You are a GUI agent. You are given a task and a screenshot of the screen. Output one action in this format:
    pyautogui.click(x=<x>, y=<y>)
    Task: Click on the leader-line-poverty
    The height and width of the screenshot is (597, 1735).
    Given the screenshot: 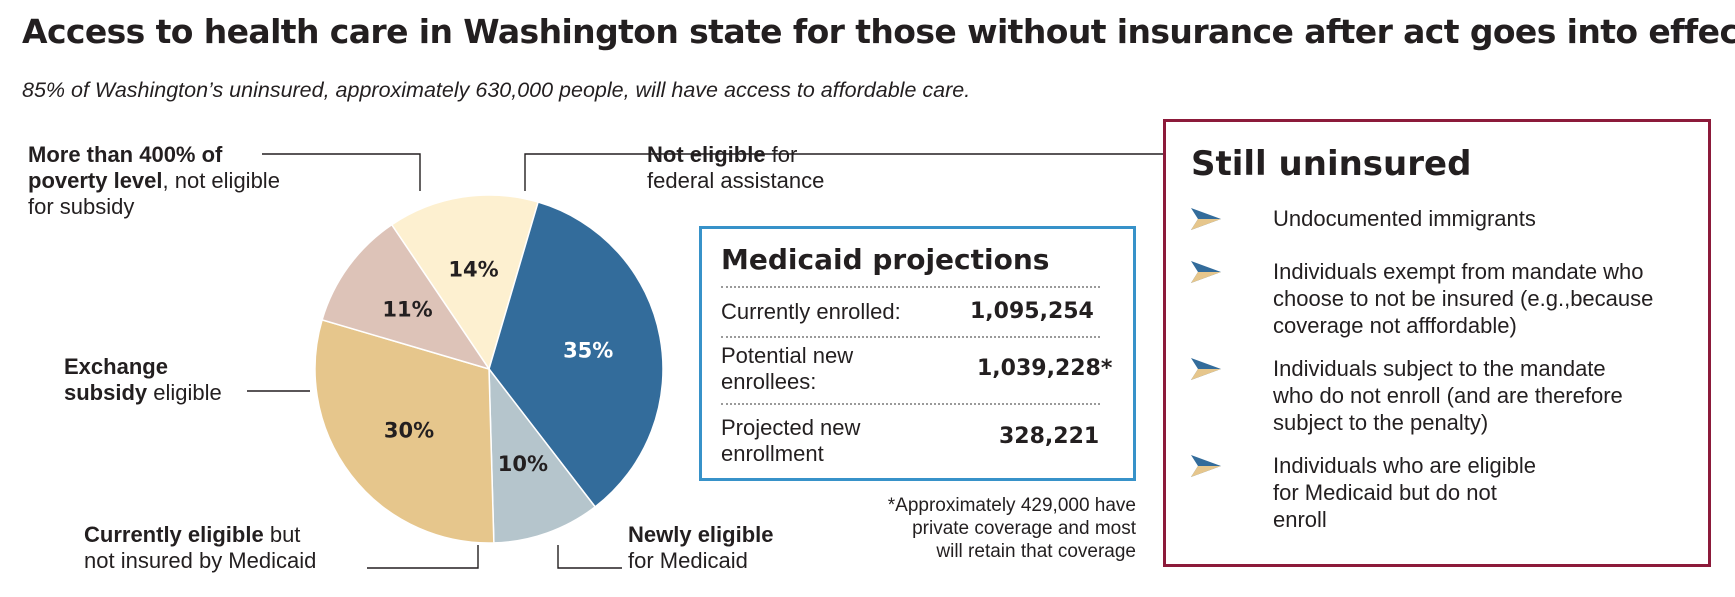 What is the action you would take?
    pyautogui.click(x=341, y=172)
    